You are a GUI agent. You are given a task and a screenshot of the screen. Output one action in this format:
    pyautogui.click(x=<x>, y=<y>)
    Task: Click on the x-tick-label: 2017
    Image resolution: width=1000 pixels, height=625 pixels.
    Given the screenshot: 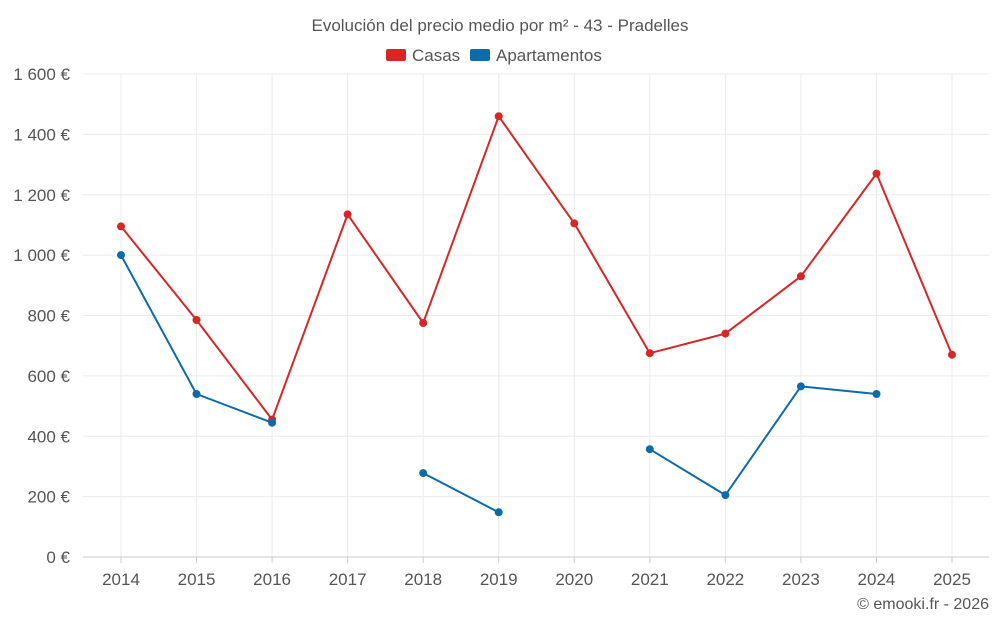 What is the action you would take?
    pyautogui.click(x=348, y=579)
    